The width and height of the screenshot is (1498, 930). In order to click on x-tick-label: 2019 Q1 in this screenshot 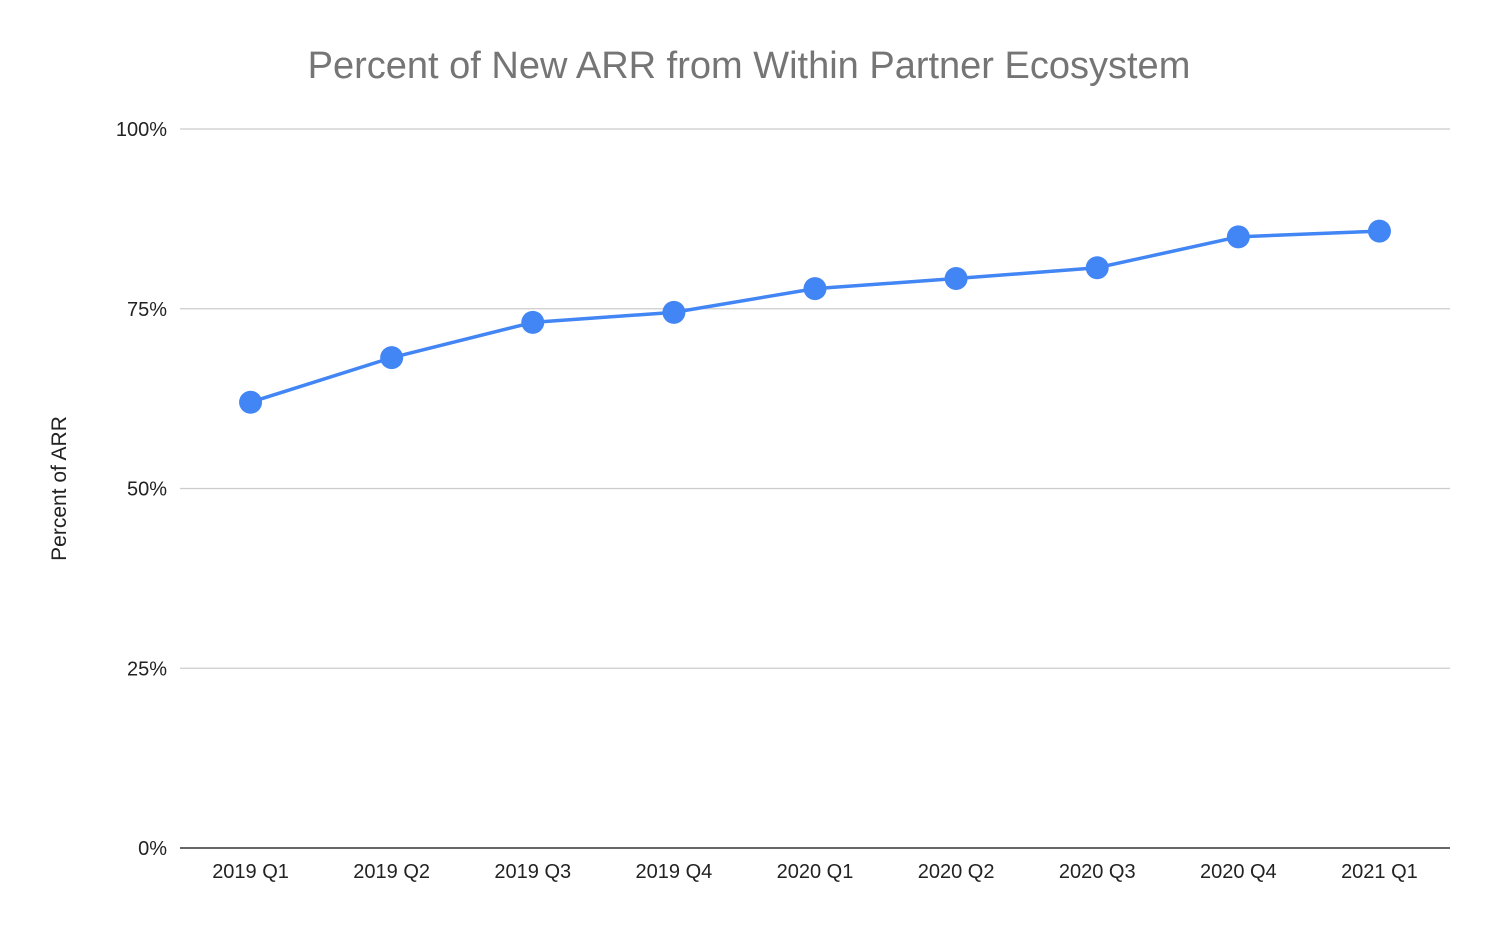, I will do `click(250, 872)`.